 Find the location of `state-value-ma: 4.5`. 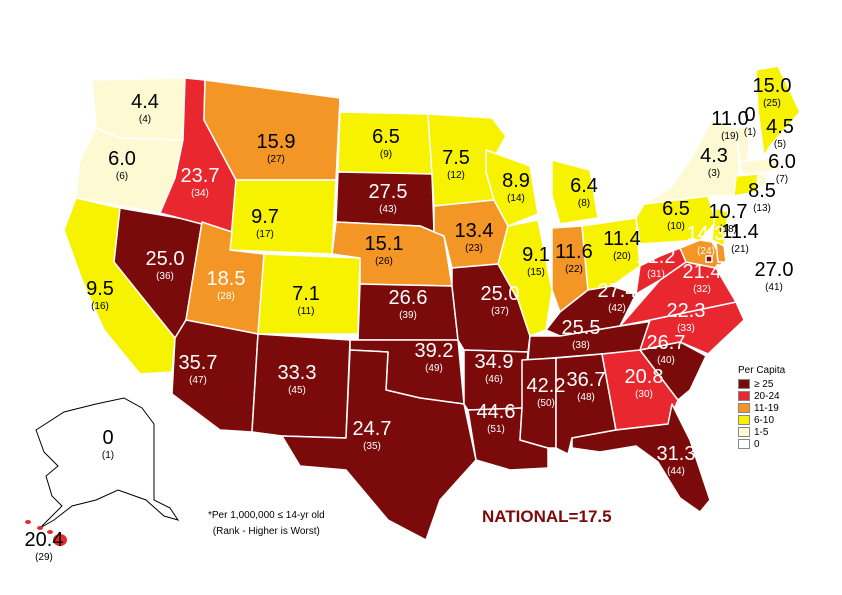

state-value-ma: 4.5 is located at coordinates (780, 127).